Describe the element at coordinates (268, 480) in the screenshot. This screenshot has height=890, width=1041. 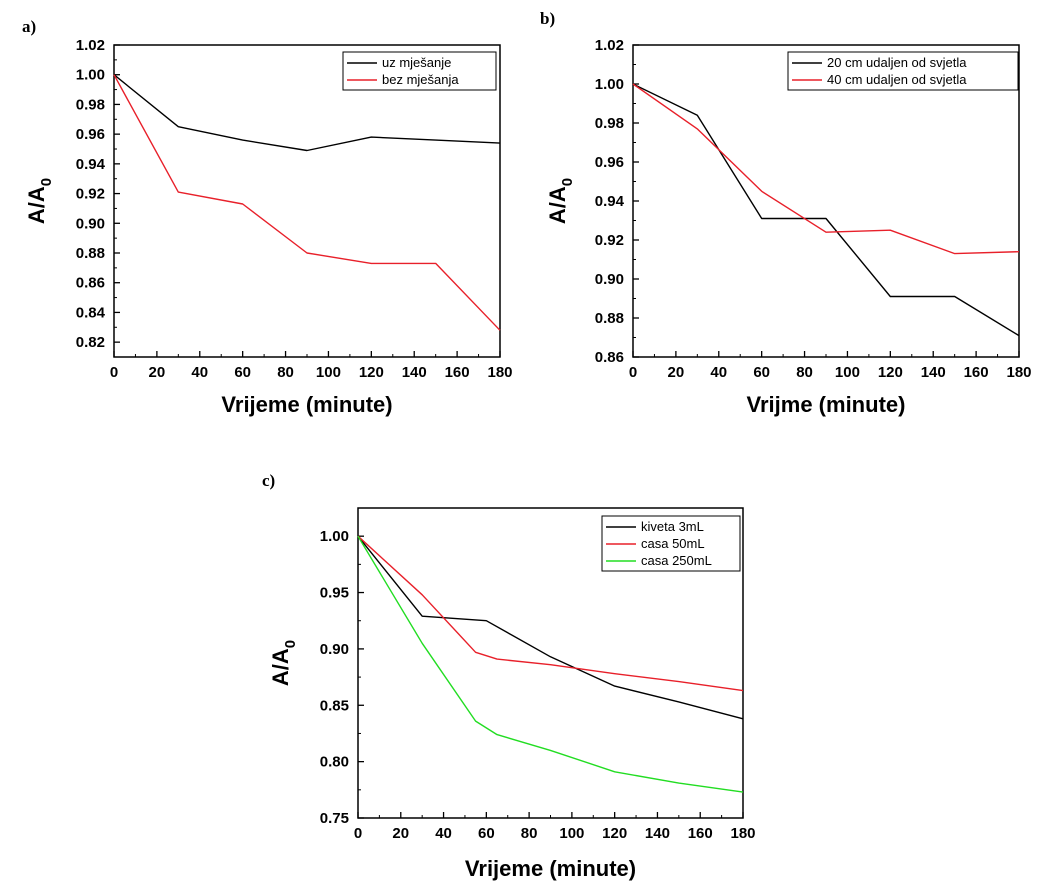
I see `panel-label: c)` at that location.